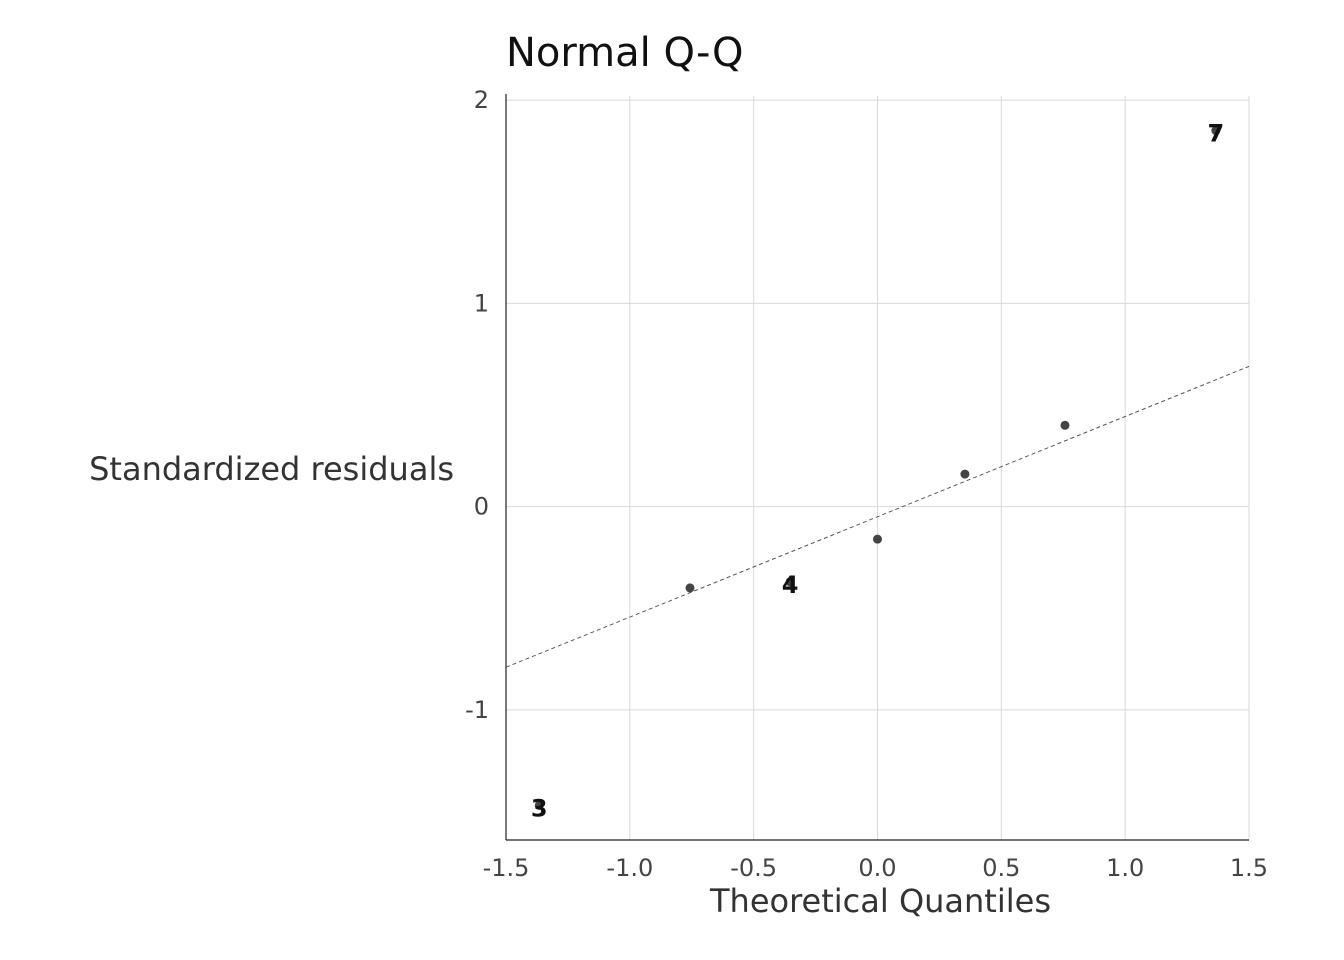 Image resolution: width=1344 pixels, height=960 pixels. I want to click on y-axis-label: Standardized residuals, so click(271, 469).